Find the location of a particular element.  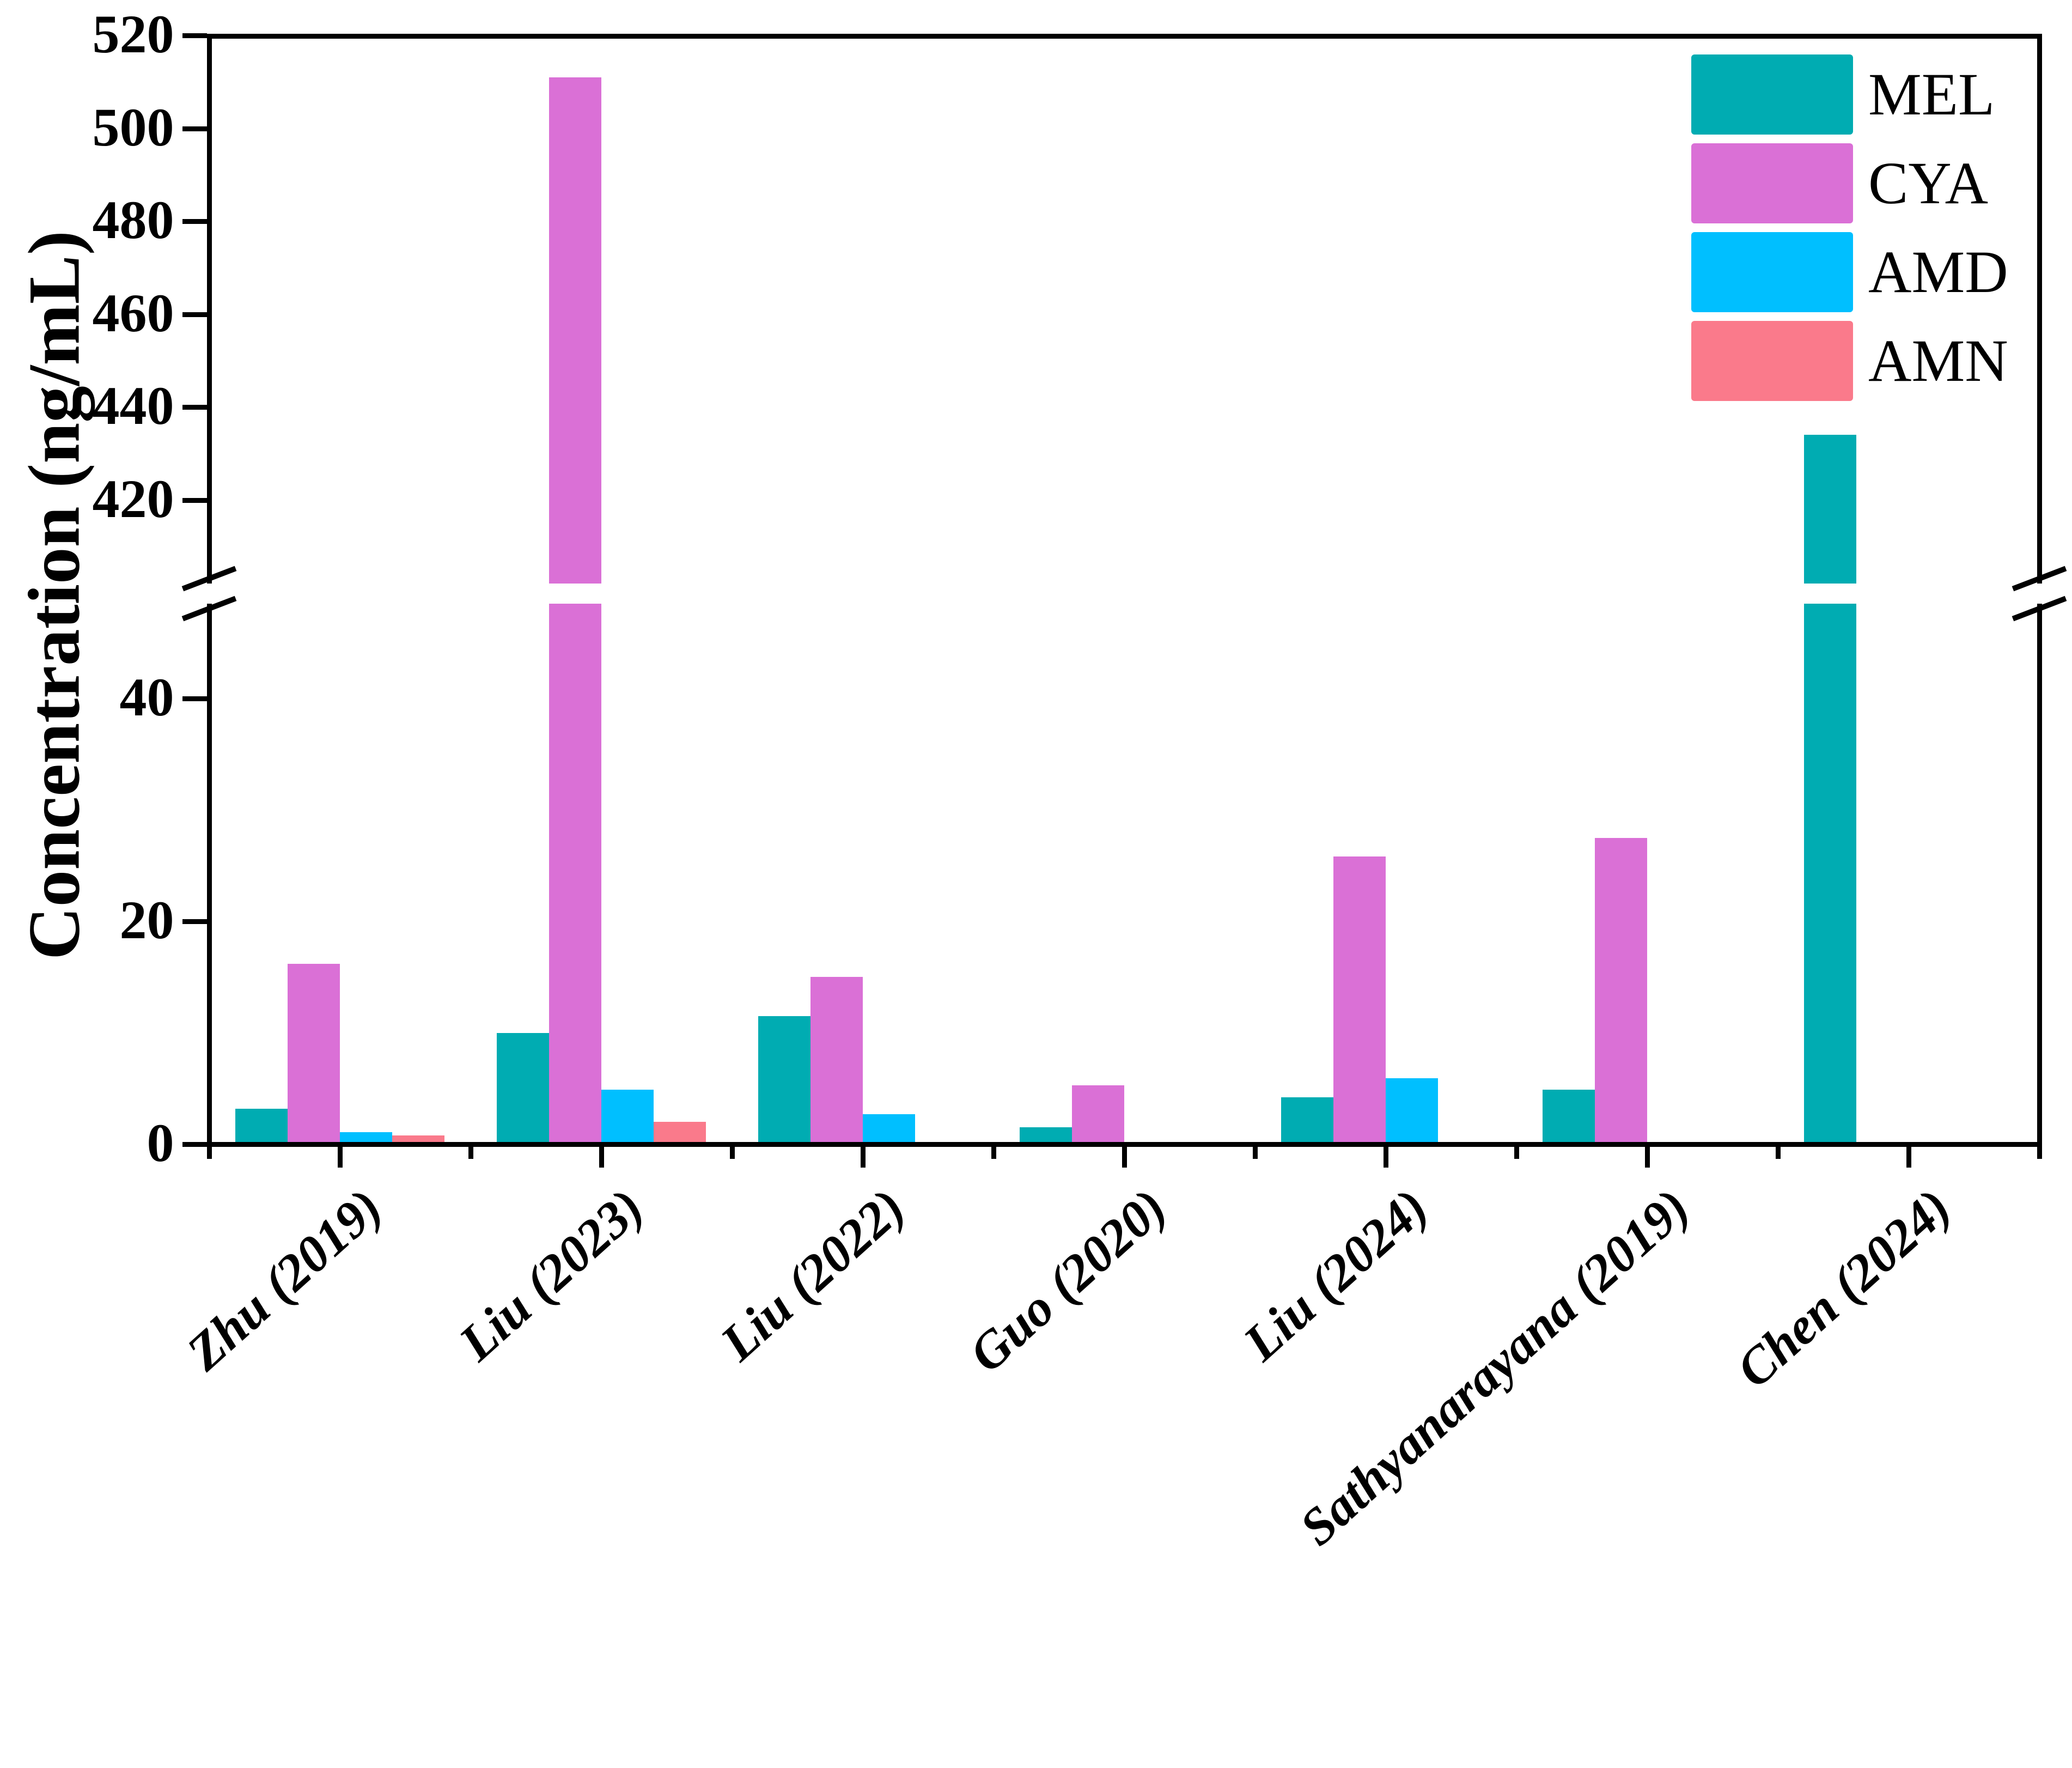

legend-swatch-MEL is located at coordinates (1772, 94).